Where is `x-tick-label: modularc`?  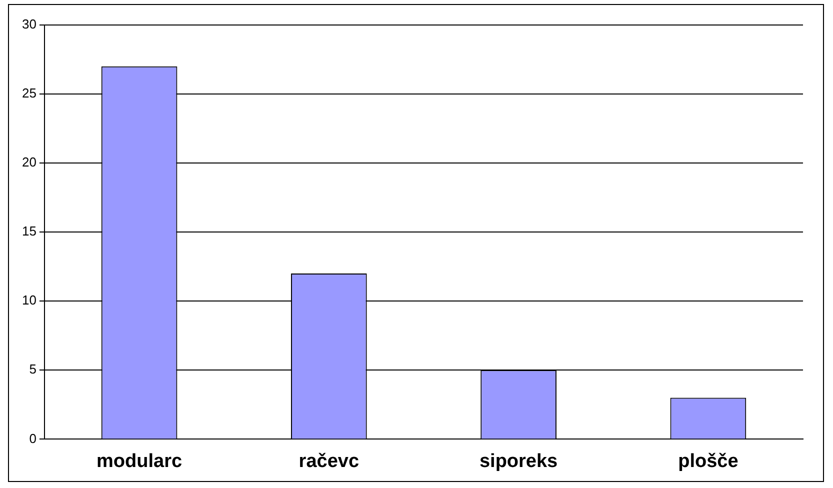 x-tick-label: modularc is located at coordinates (139, 461).